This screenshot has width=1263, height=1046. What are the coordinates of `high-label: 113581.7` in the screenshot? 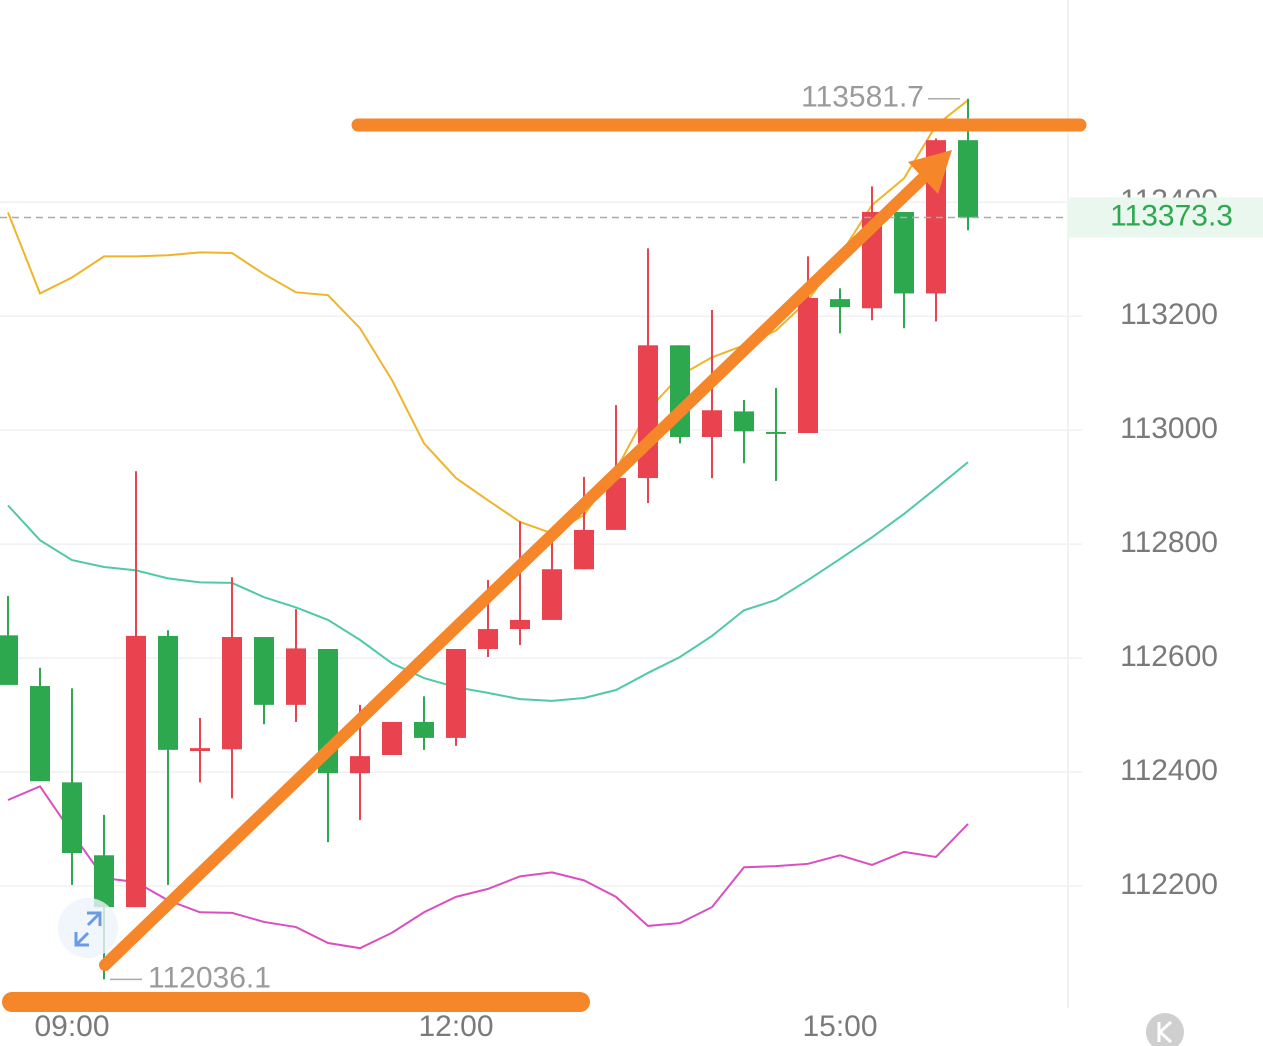 It's located at (862, 97).